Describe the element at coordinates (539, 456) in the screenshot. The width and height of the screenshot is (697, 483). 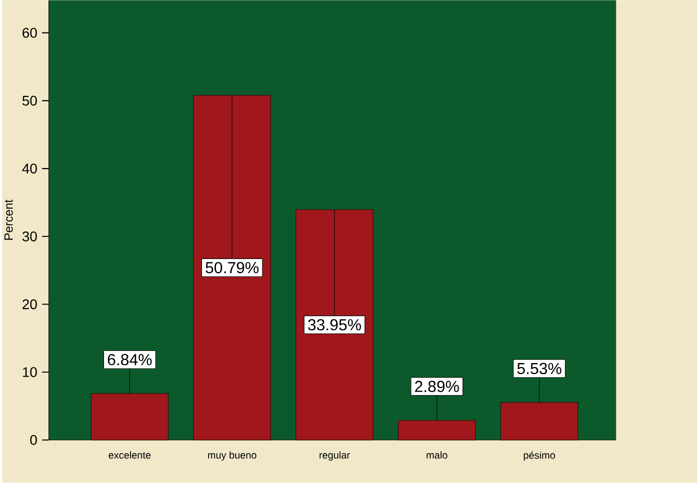
I see `x-tick-label: pésimo` at that location.